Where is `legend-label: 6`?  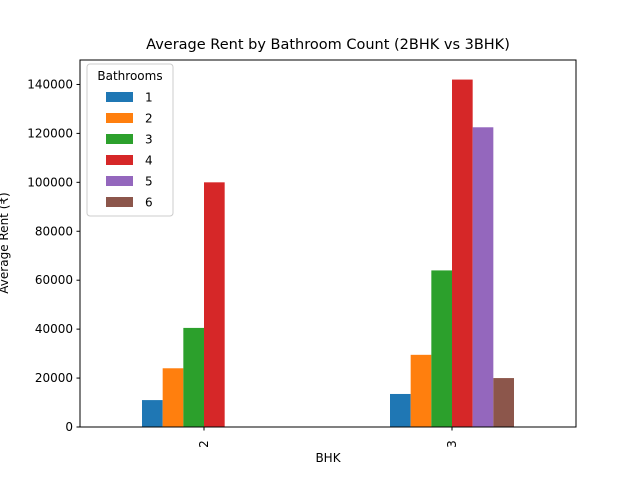
legend-label: 6 is located at coordinates (149, 203).